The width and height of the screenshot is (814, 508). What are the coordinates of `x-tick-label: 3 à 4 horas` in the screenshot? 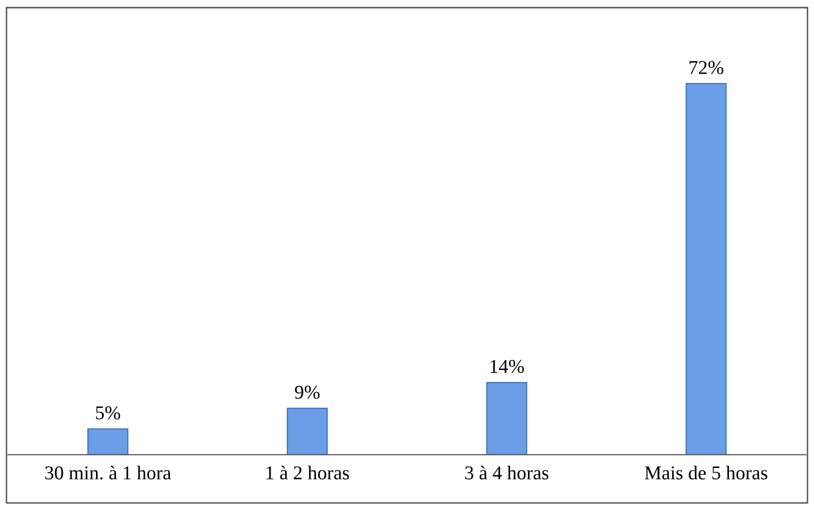 It's located at (506, 473).